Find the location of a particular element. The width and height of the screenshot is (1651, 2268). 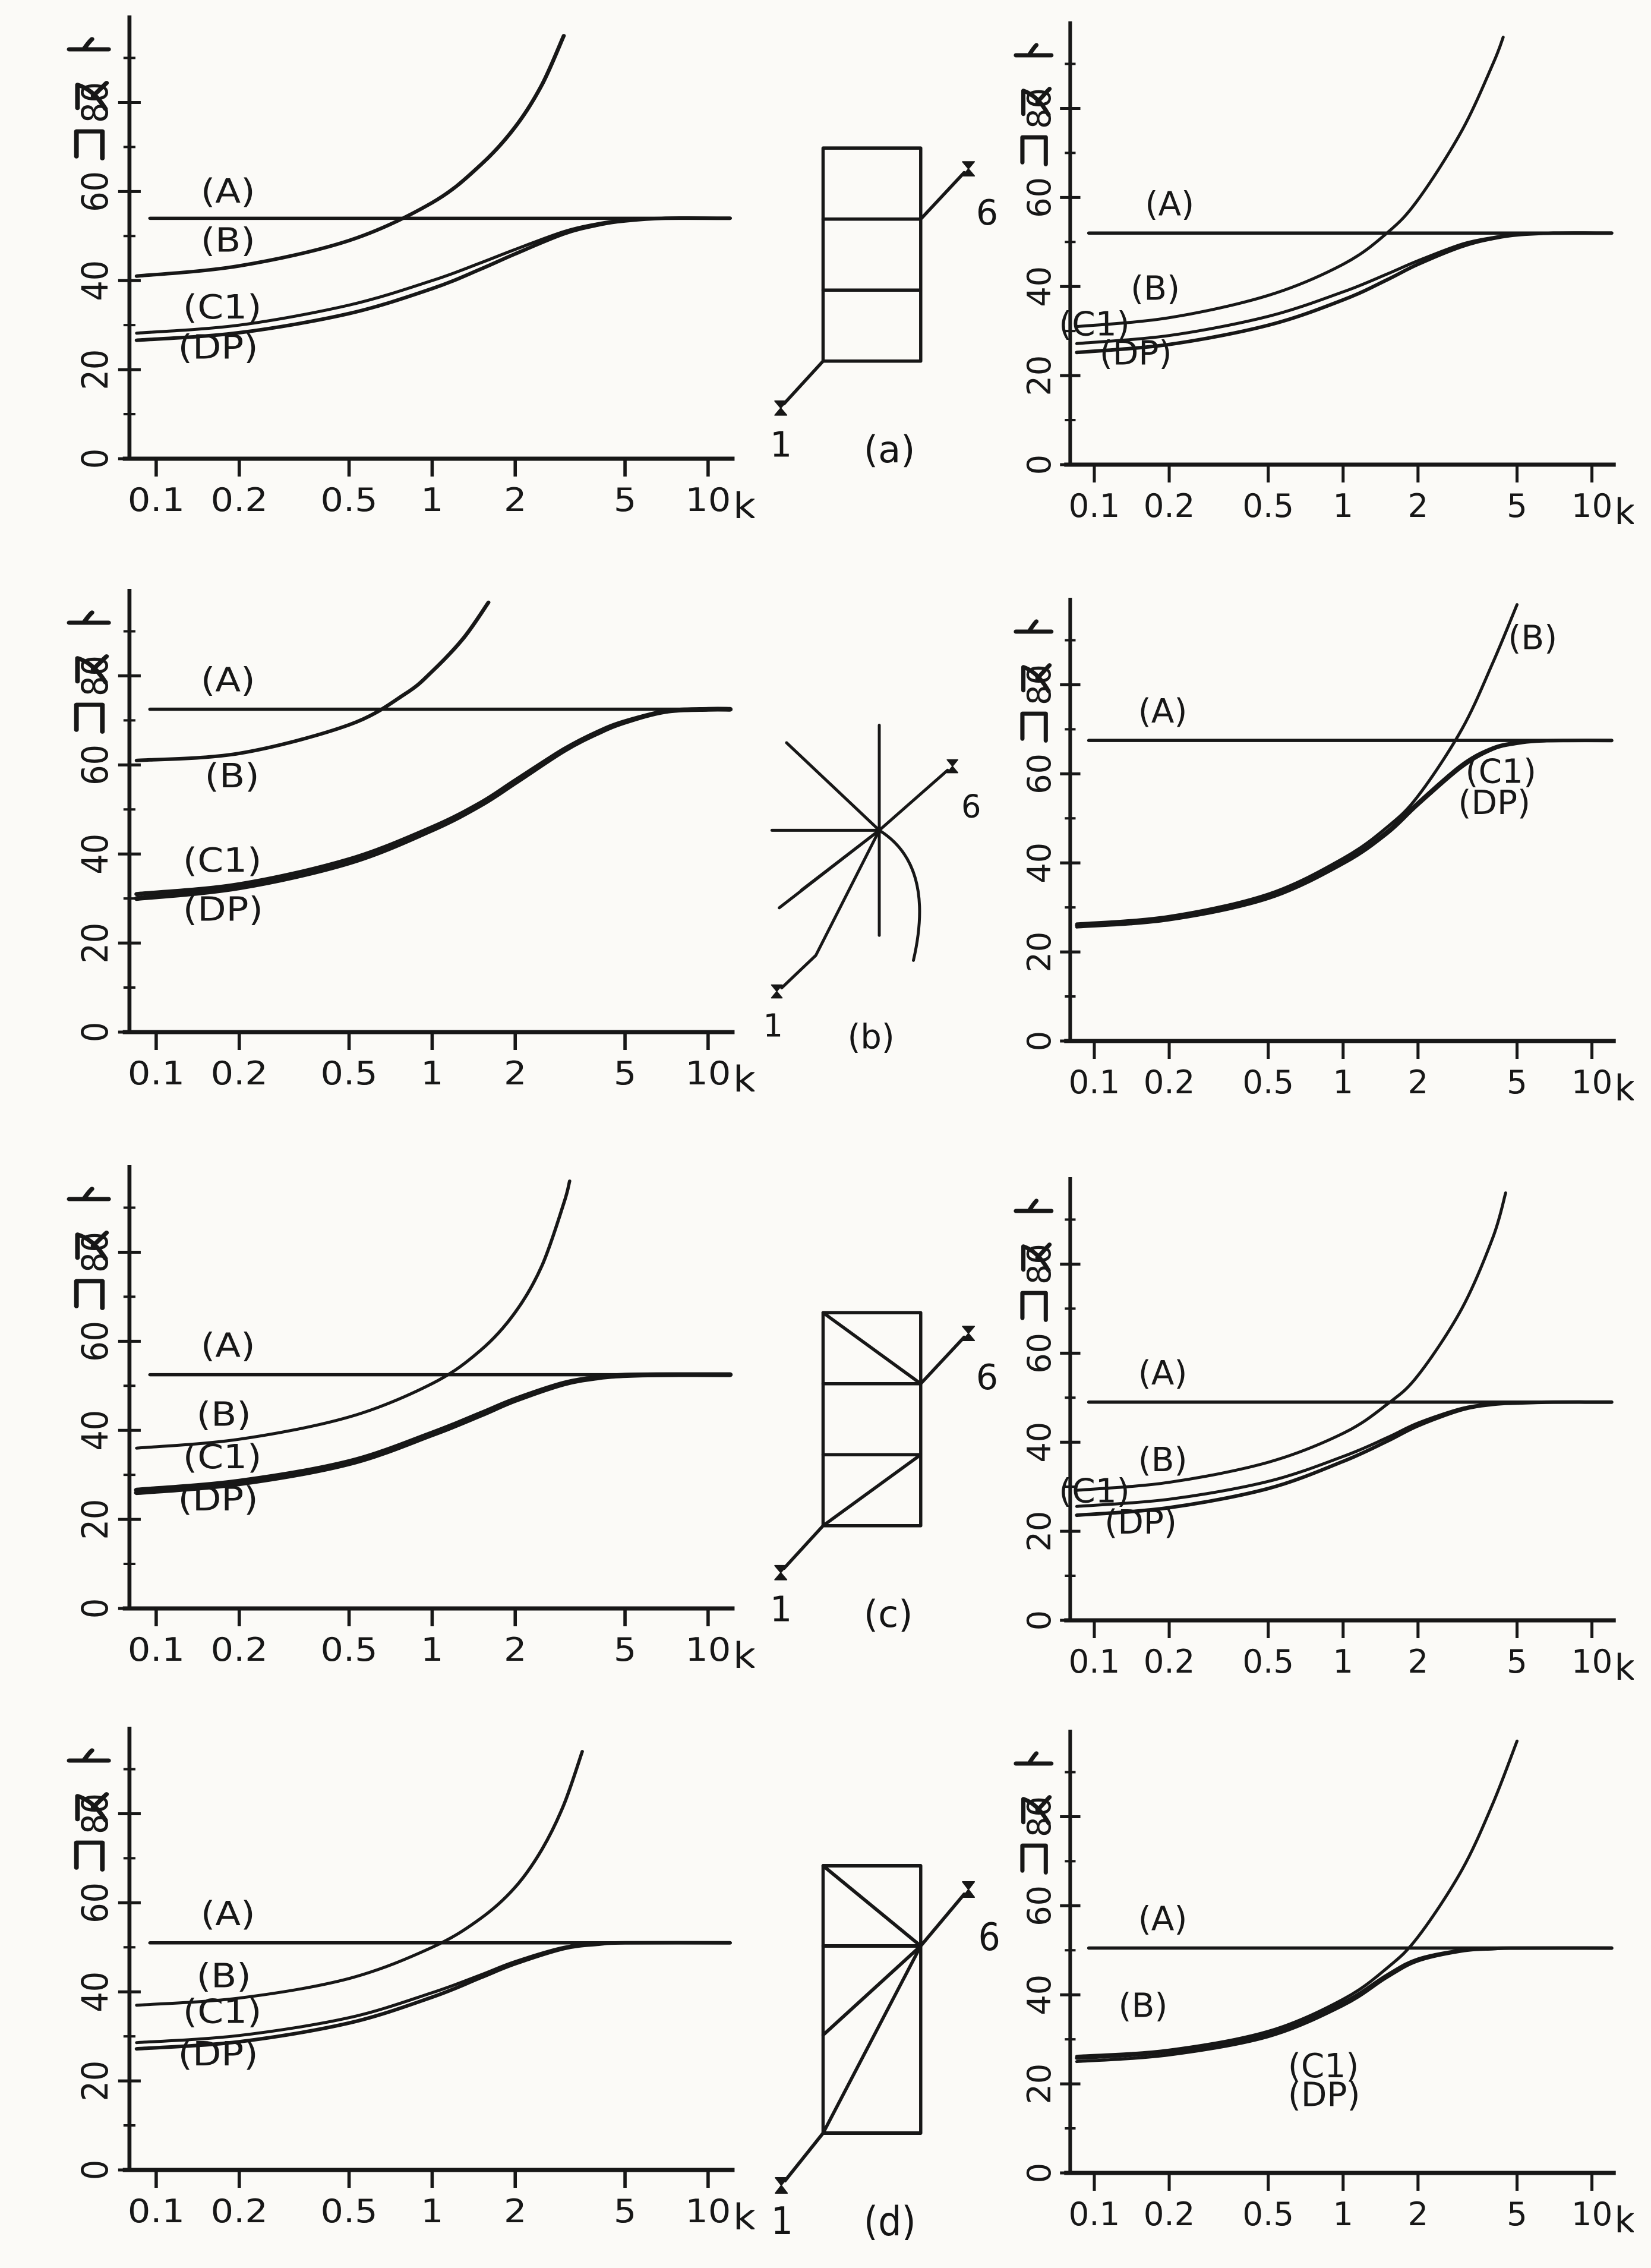

cost-vs-k-plot: 0 20 40 60 80 0.1 0.2 0.5 1 2 5 10 k (A) (B) (C1)(DP) is located at coordinates (411, 1421).